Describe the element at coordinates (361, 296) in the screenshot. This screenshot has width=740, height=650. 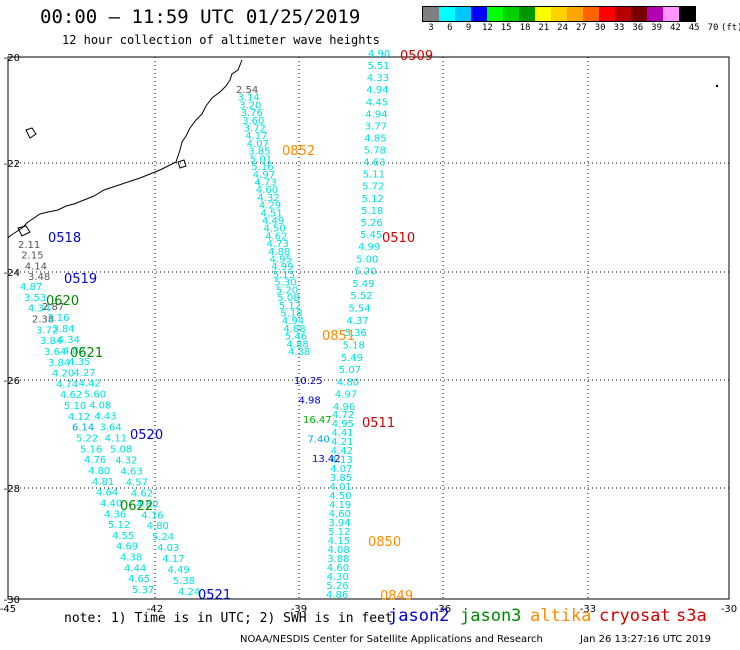
I see `wave-height-value: 5.52` at that location.